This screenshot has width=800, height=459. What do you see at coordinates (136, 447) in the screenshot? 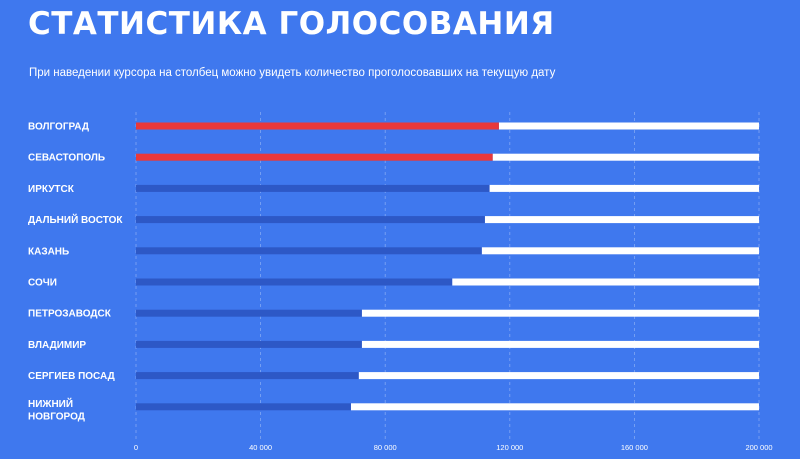
I see `x-tick-label: 0` at bounding box center [136, 447].